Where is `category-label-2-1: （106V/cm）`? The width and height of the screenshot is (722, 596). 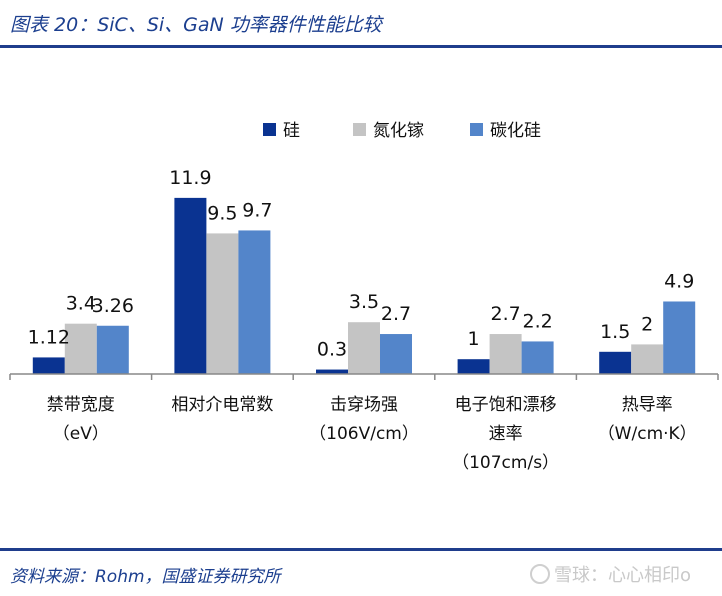
category-label-2-1: （106V/cm） is located at coordinates (364, 434).